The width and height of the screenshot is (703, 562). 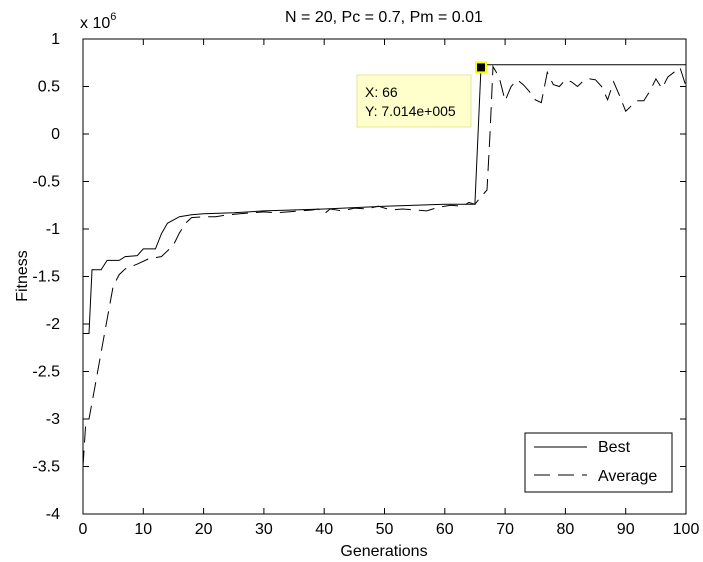 What do you see at coordinates (46, 467) in the screenshot?
I see `y-tick-label: -3.5` at bounding box center [46, 467].